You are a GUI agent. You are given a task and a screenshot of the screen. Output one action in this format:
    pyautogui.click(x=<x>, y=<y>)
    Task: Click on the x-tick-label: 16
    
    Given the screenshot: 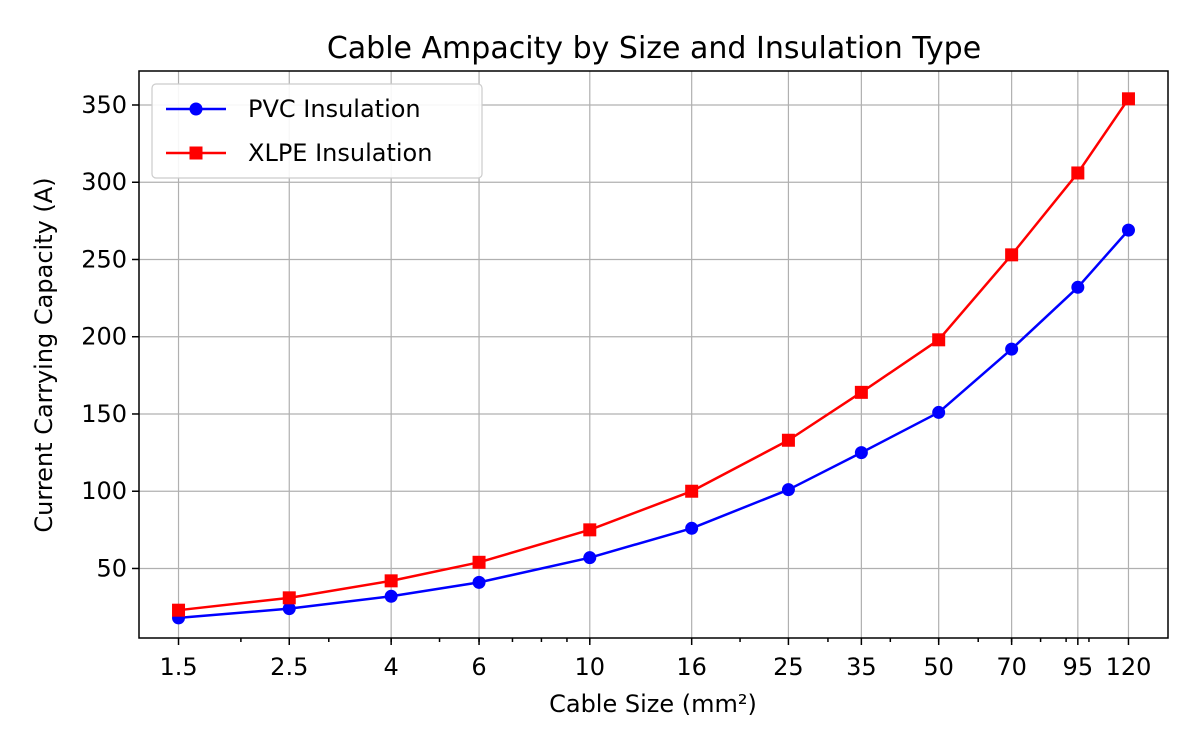 What is the action you would take?
    pyautogui.click(x=691, y=667)
    